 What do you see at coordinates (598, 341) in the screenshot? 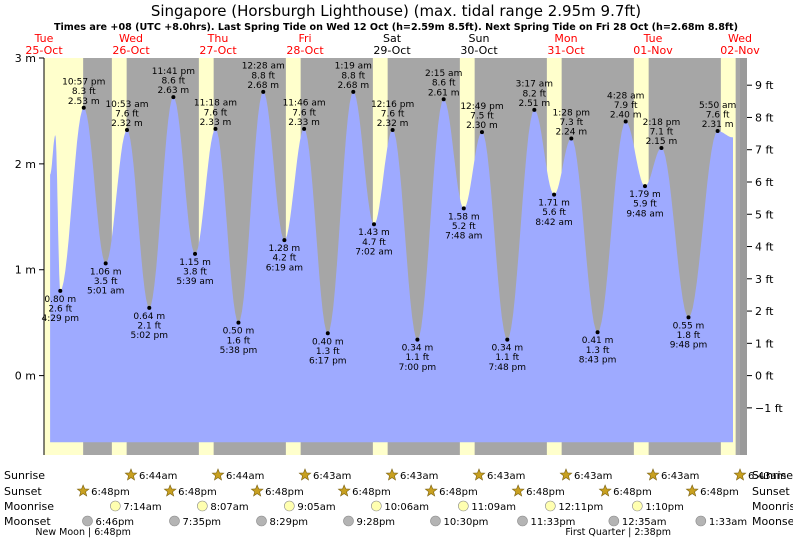
I see `low-tide-label: 0.41 m` at bounding box center [598, 341].